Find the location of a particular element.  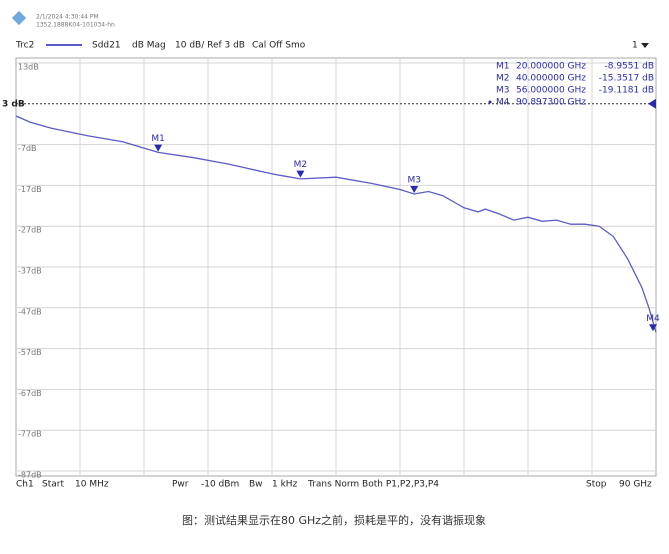

marker-table-x: 56.000000 GHz is located at coordinates (551, 91).